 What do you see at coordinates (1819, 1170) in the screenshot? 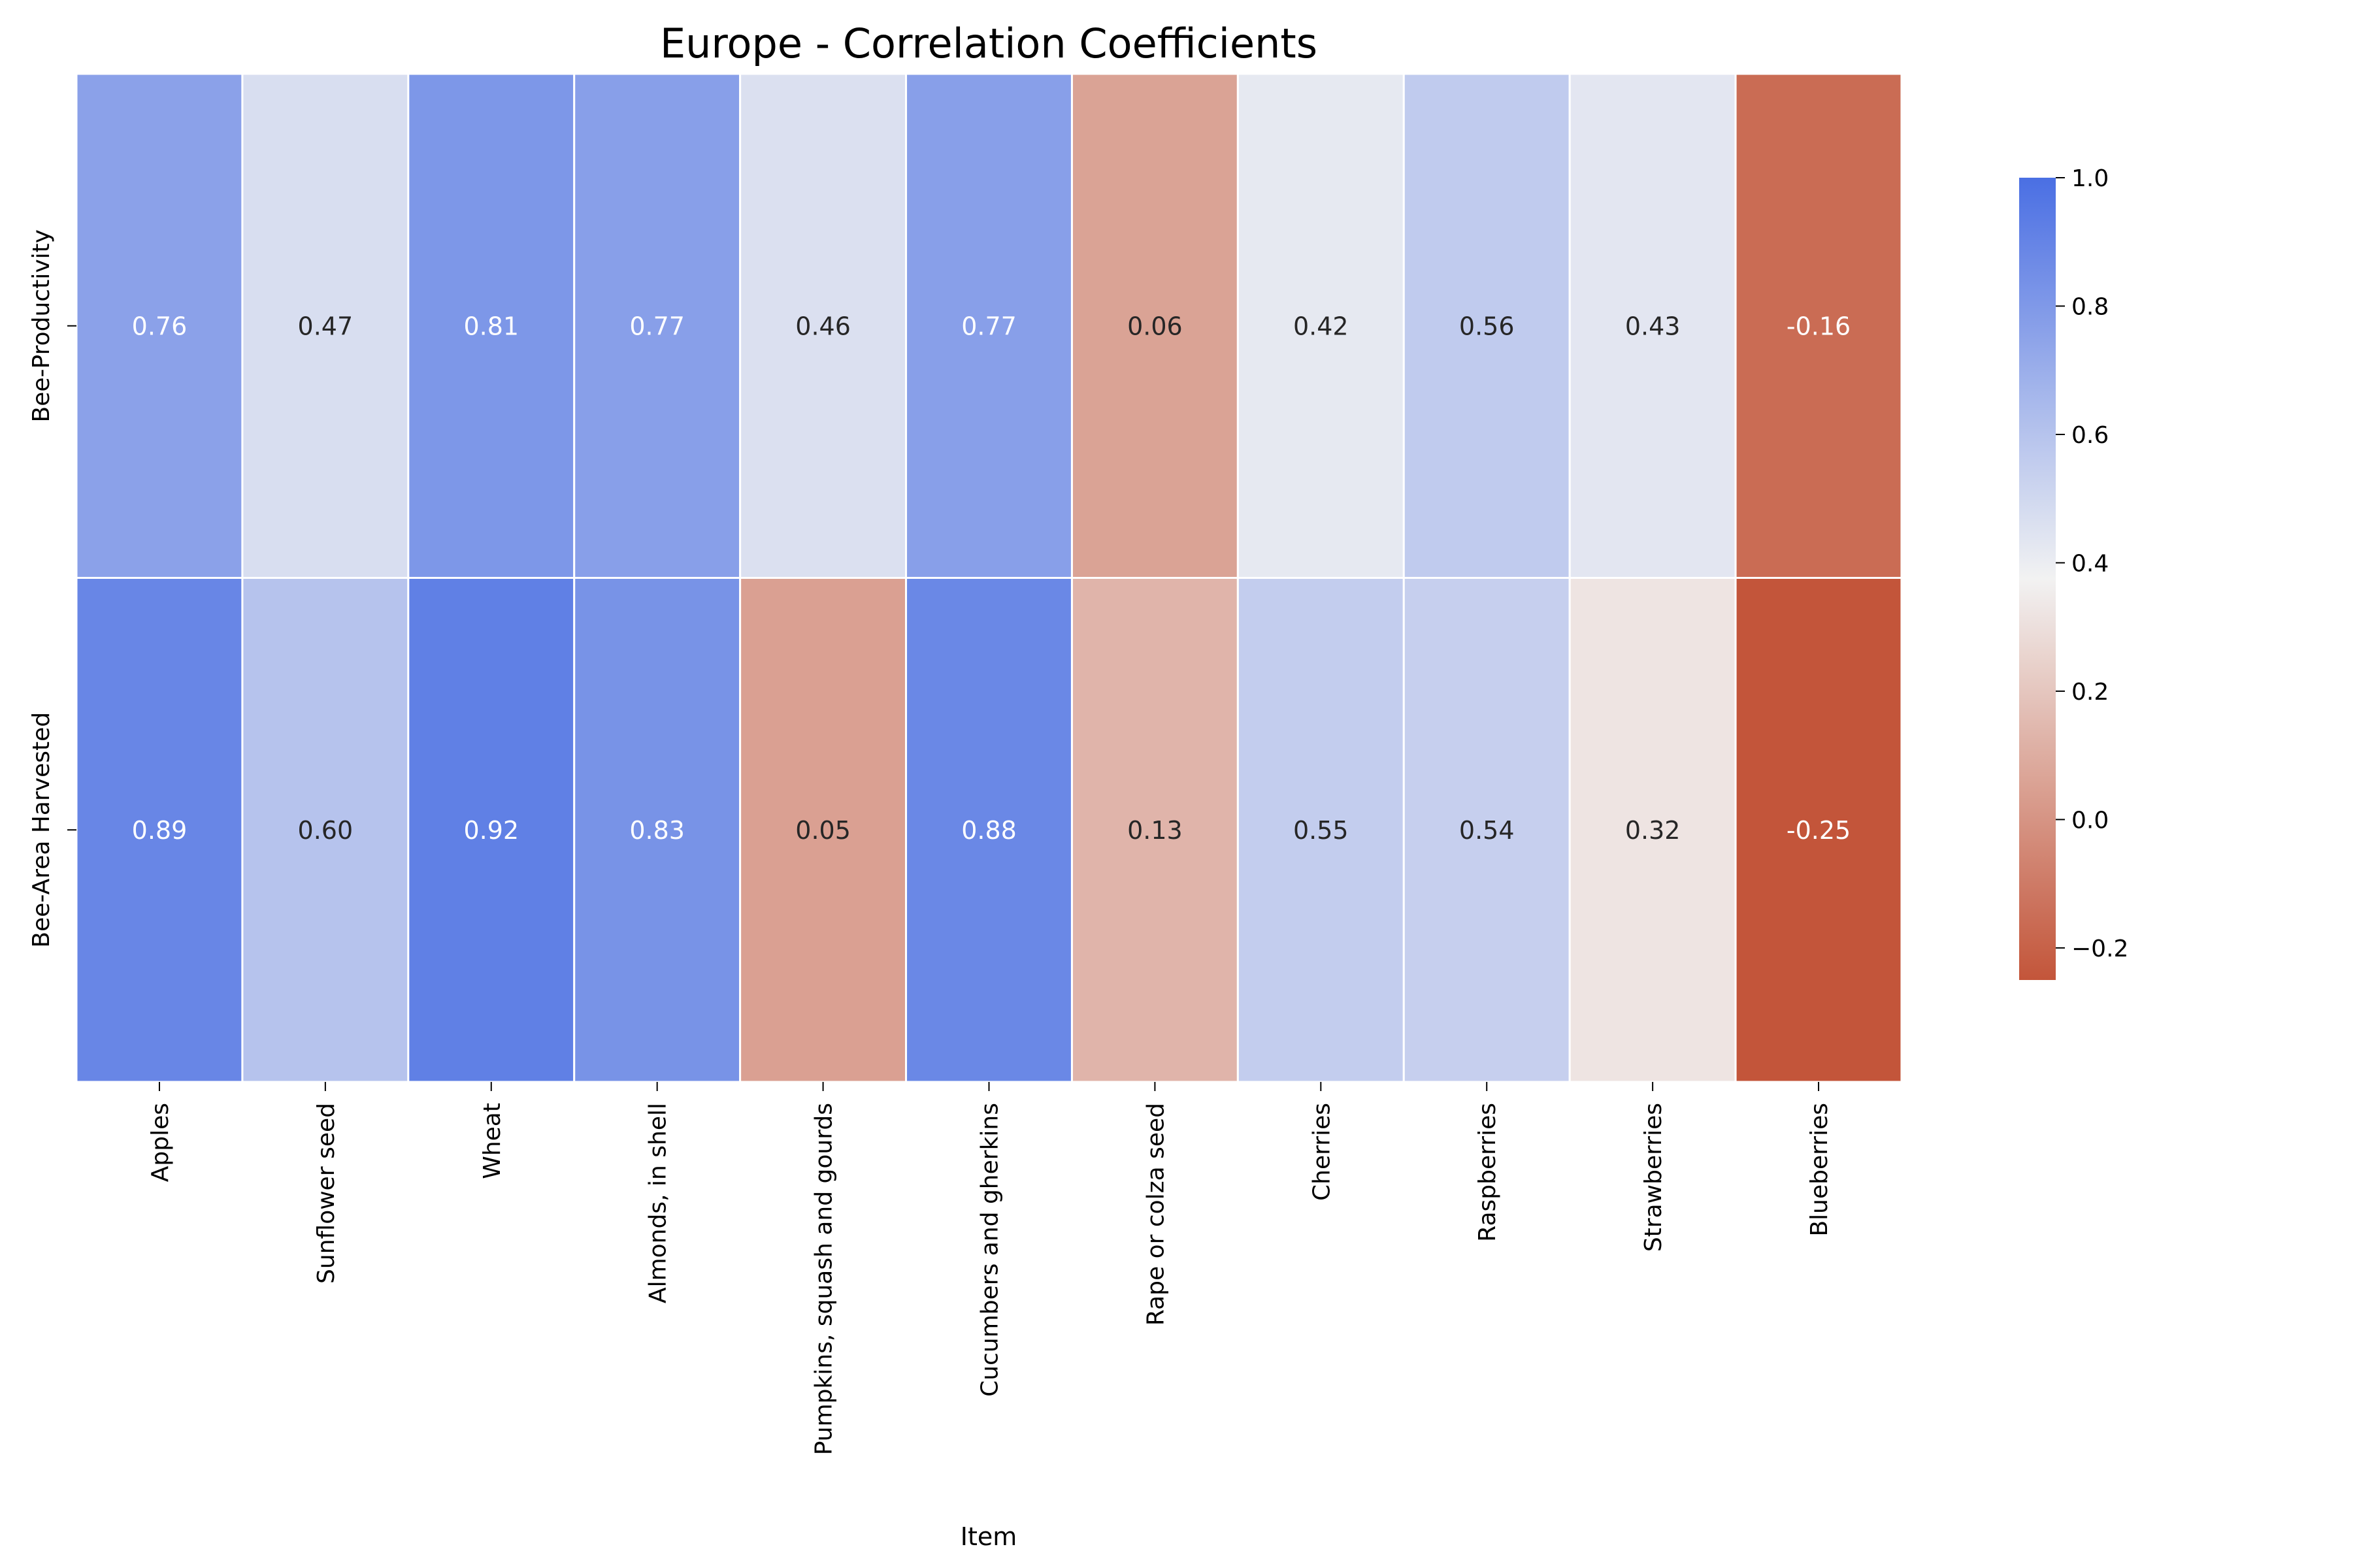
I see `x-tick-label: Blueberries` at bounding box center [1819, 1170].